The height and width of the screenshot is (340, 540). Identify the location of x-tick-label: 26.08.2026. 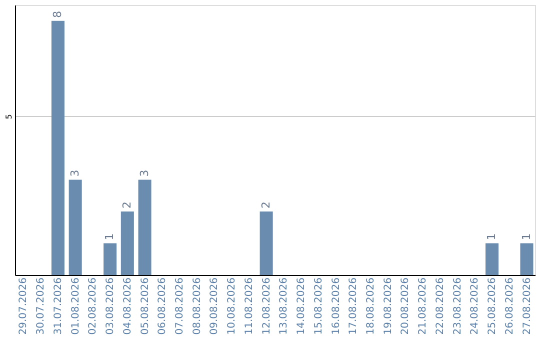
(510, 306).